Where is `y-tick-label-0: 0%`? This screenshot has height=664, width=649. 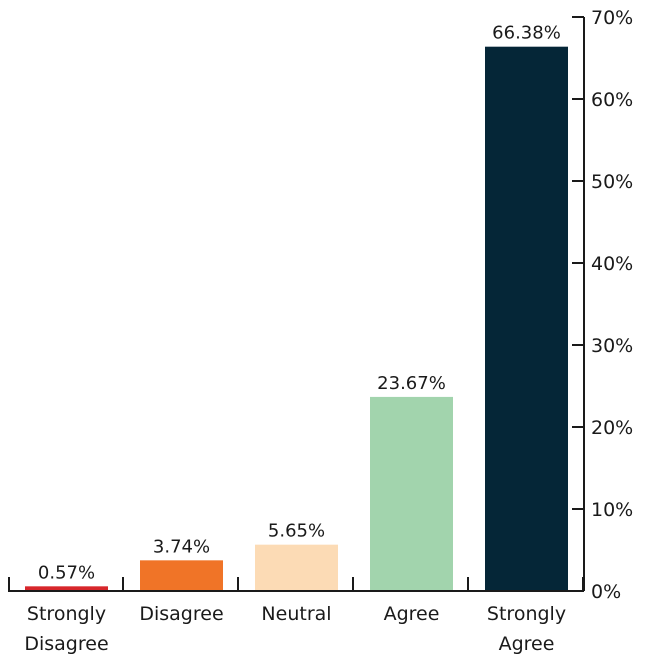
y-tick-label-0: 0% is located at coordinates (606, 592).